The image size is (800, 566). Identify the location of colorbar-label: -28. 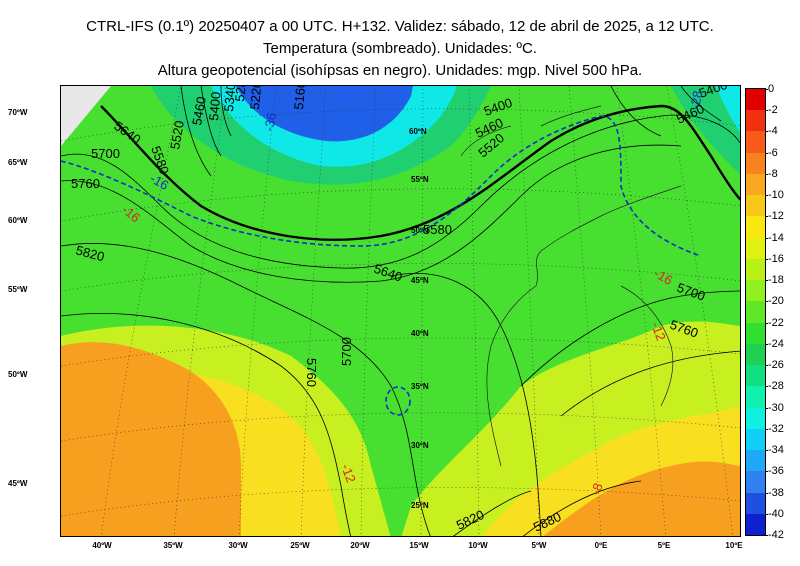
(776, 386).